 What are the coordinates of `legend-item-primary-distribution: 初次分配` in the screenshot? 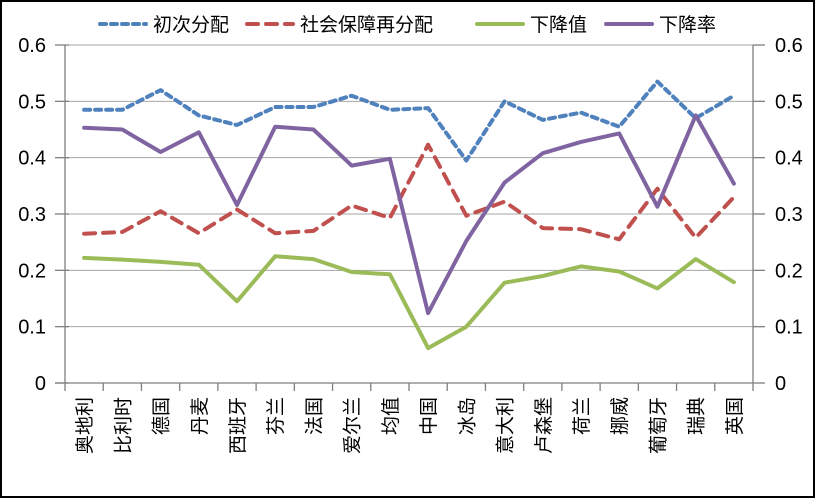 It's located at (163, 25).